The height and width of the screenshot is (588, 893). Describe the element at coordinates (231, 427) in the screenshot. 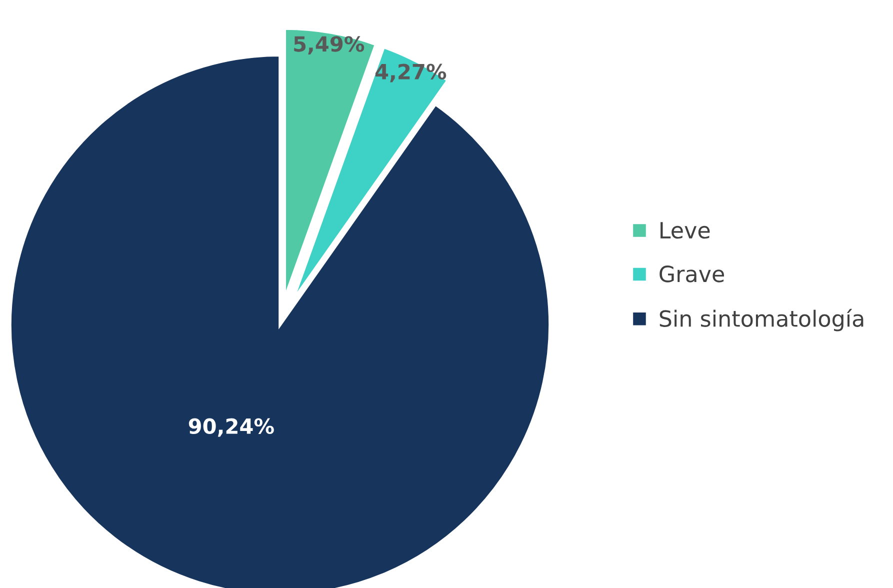

I see `data-label: 90,24%` at that location.